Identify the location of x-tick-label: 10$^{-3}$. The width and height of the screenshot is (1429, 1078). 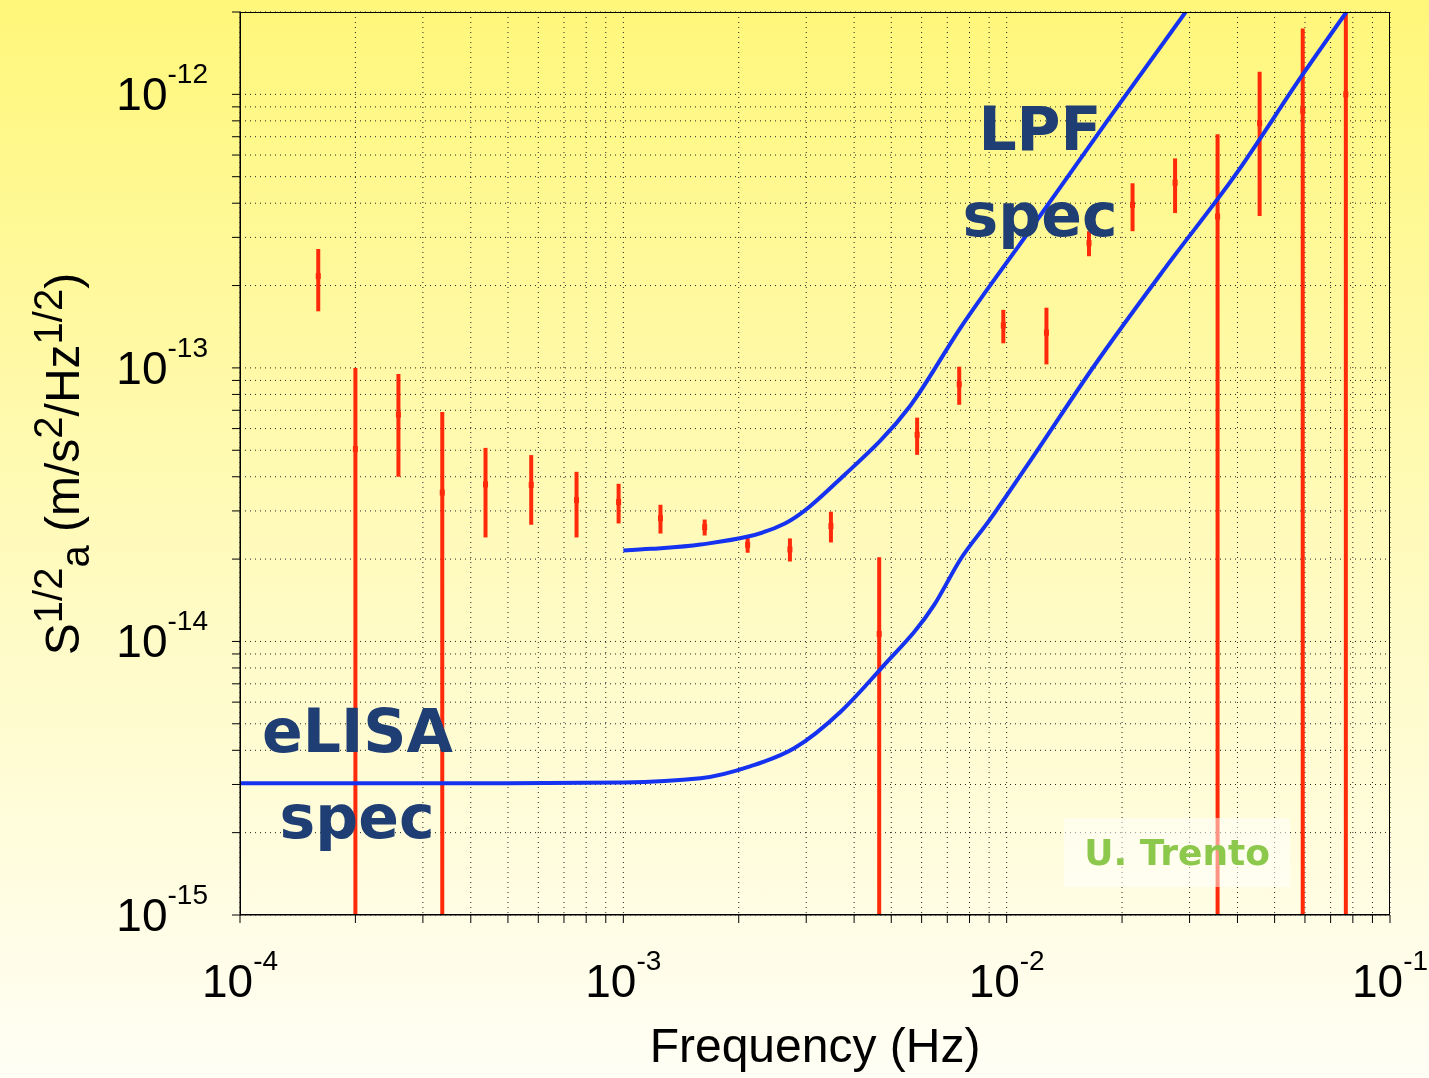
(623, 976).